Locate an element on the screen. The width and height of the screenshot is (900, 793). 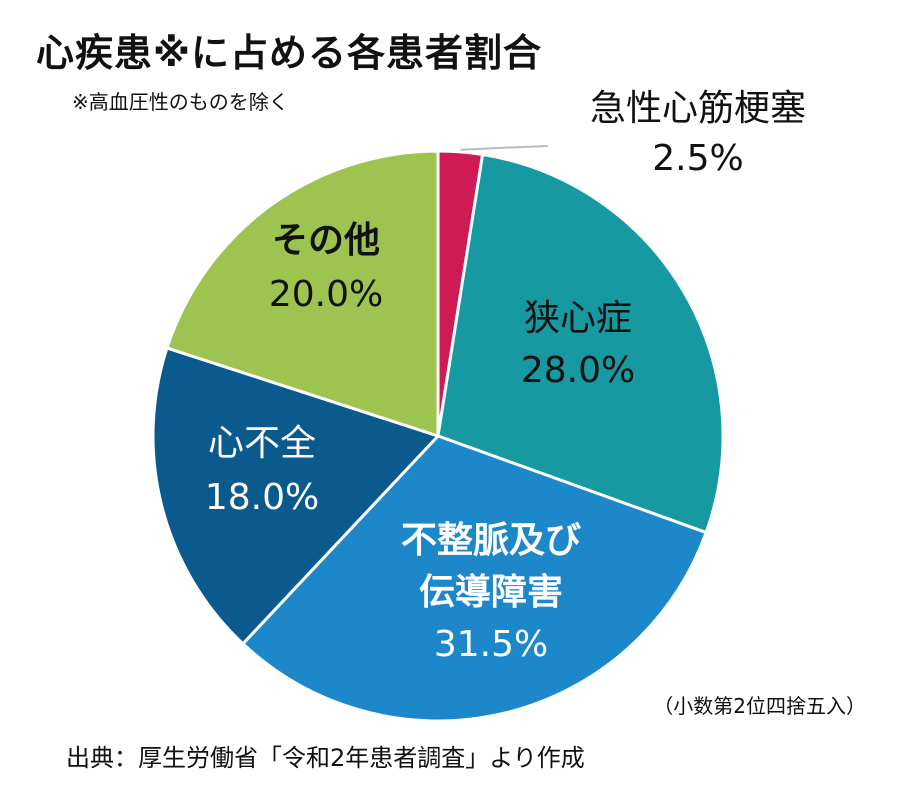
leader-line-acute-mi is located at coordinates (504, 148).